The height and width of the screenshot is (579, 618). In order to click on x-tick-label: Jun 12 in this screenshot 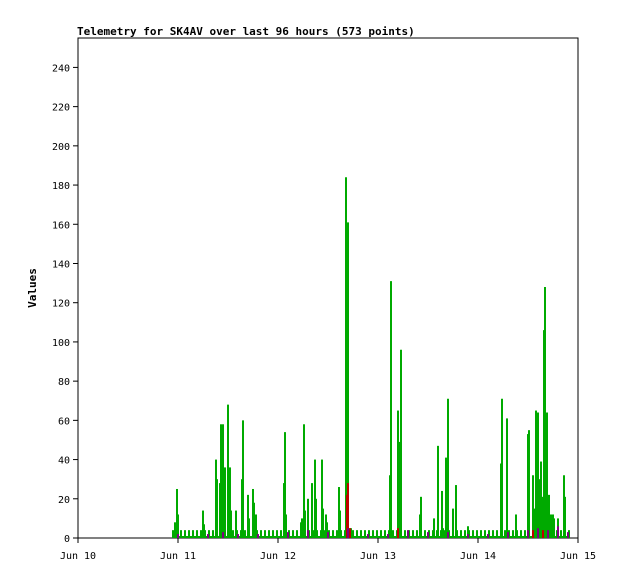, I will do `click(278, 556)`.